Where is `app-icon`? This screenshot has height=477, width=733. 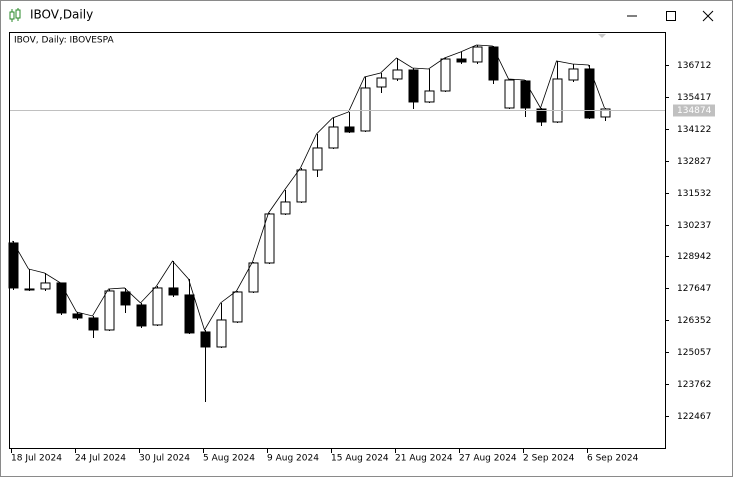 app-icon is located at coordinates (15, 15).